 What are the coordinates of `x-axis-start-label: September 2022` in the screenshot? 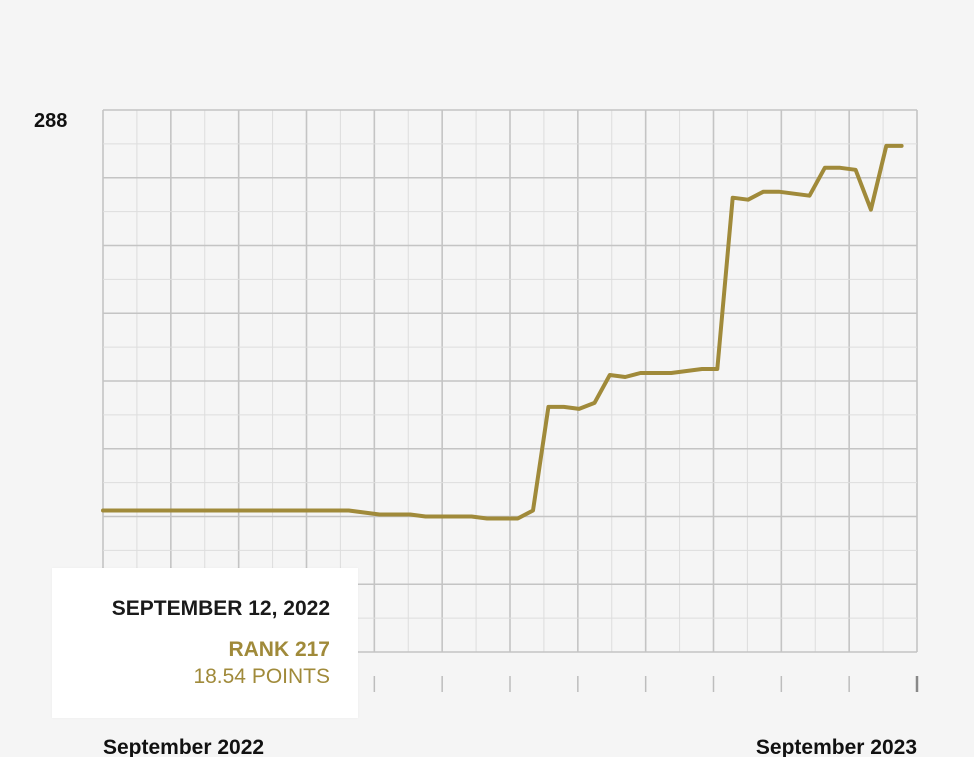 It's located at (183, 746).